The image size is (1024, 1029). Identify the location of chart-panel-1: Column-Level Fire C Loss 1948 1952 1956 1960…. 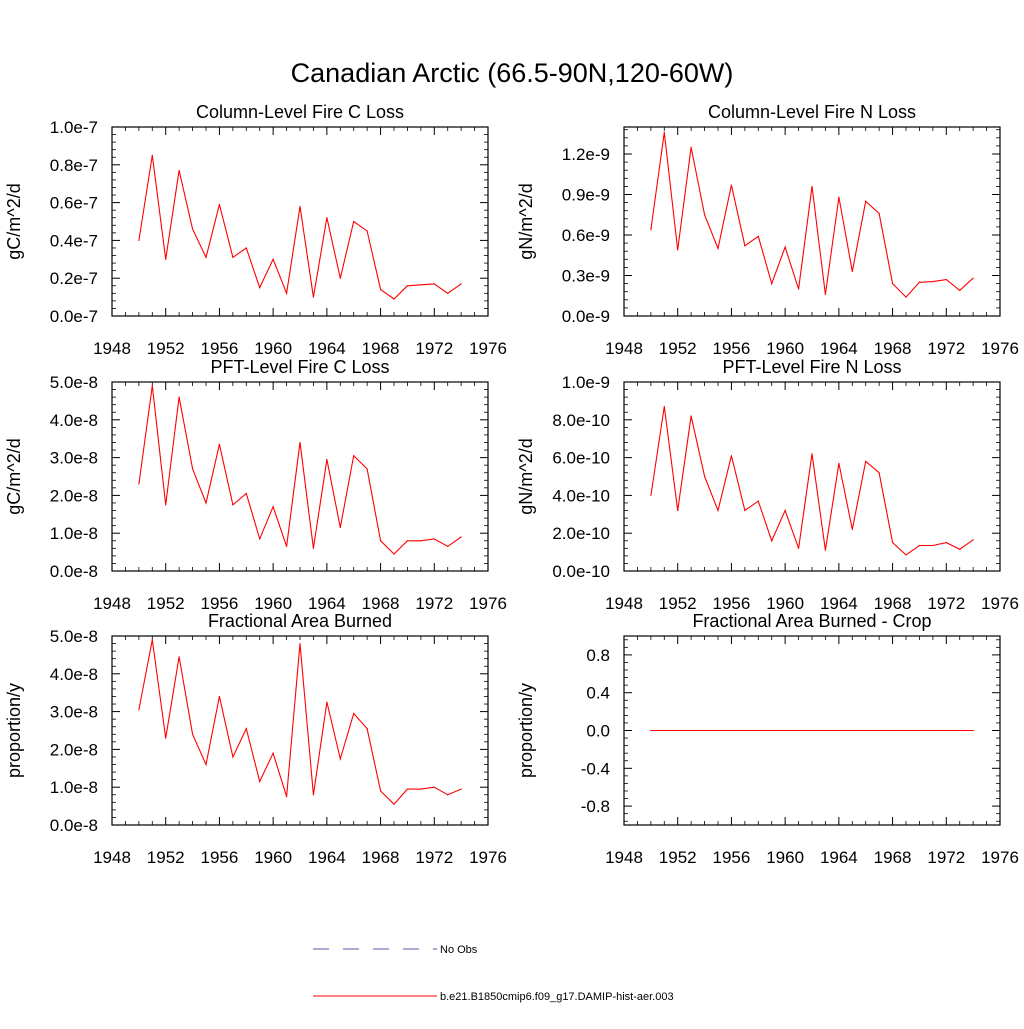
(255, 230).